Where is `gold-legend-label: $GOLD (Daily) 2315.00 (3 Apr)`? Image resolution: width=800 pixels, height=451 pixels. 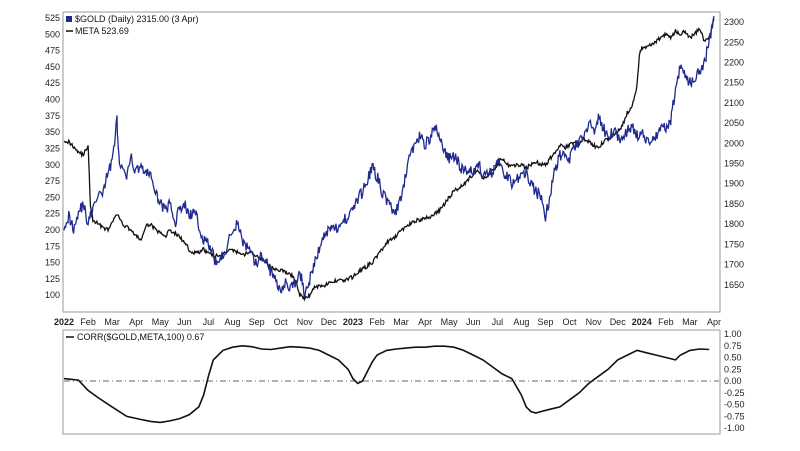 gold-legend-label: $GOLD (Daily) 2315.00 (3 Apr) is located at coordinates (137, 19).